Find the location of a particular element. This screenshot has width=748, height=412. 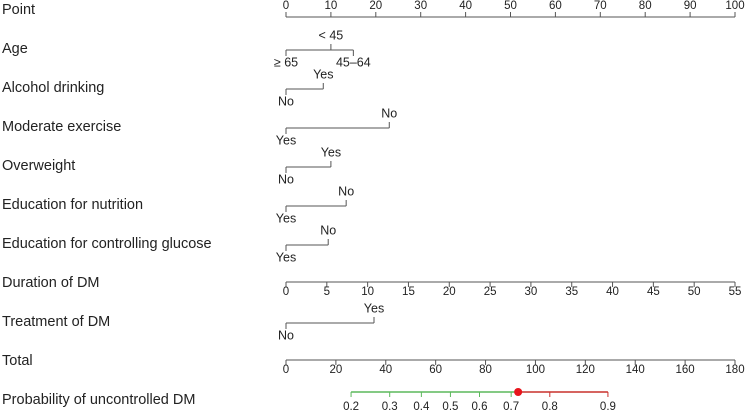

tick-label: 0.7 is located at coordinates (511, 406).